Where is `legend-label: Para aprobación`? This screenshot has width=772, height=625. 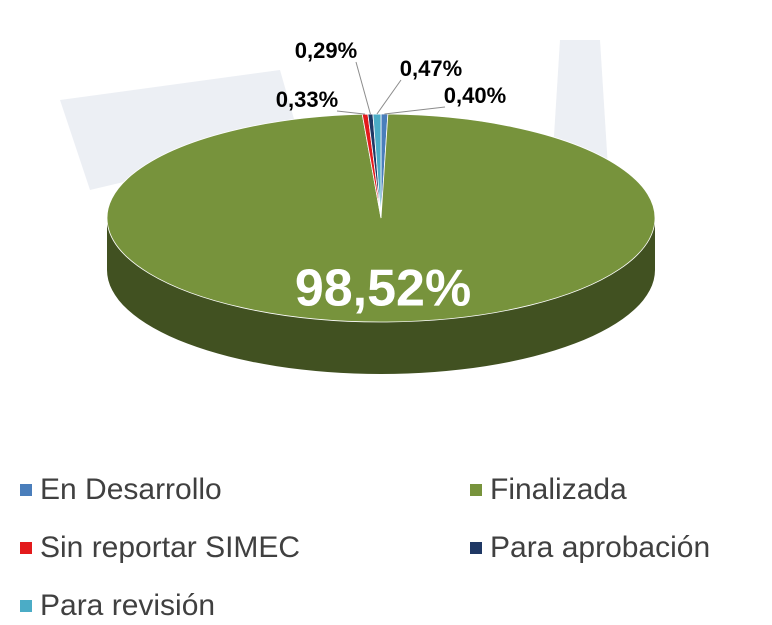 legend-label: Para aprobación is located at coordinates (600, 547).